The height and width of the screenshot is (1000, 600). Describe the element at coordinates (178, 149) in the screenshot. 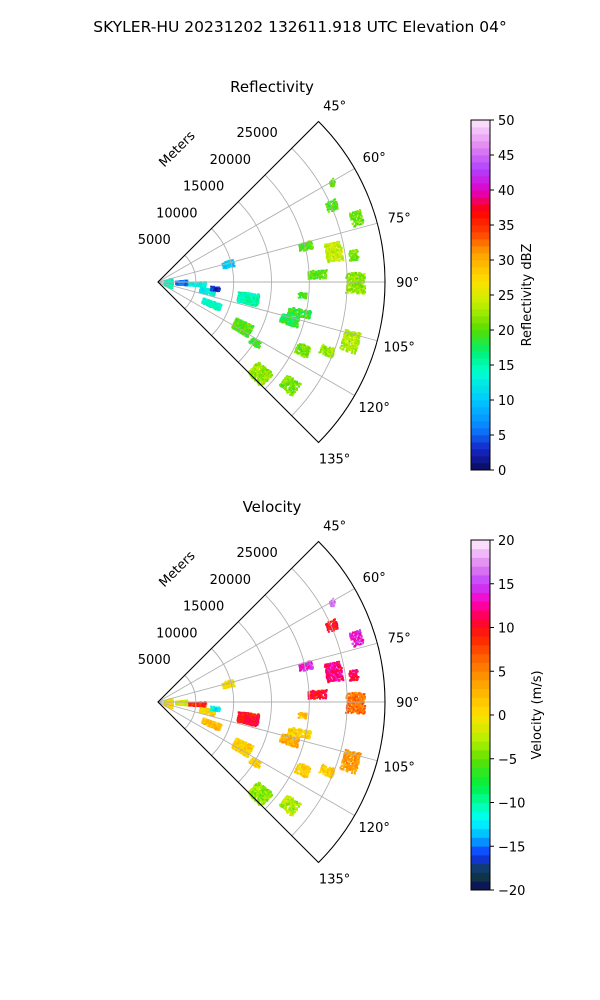

I see `reflectivity-range-label: Meters` at that location.